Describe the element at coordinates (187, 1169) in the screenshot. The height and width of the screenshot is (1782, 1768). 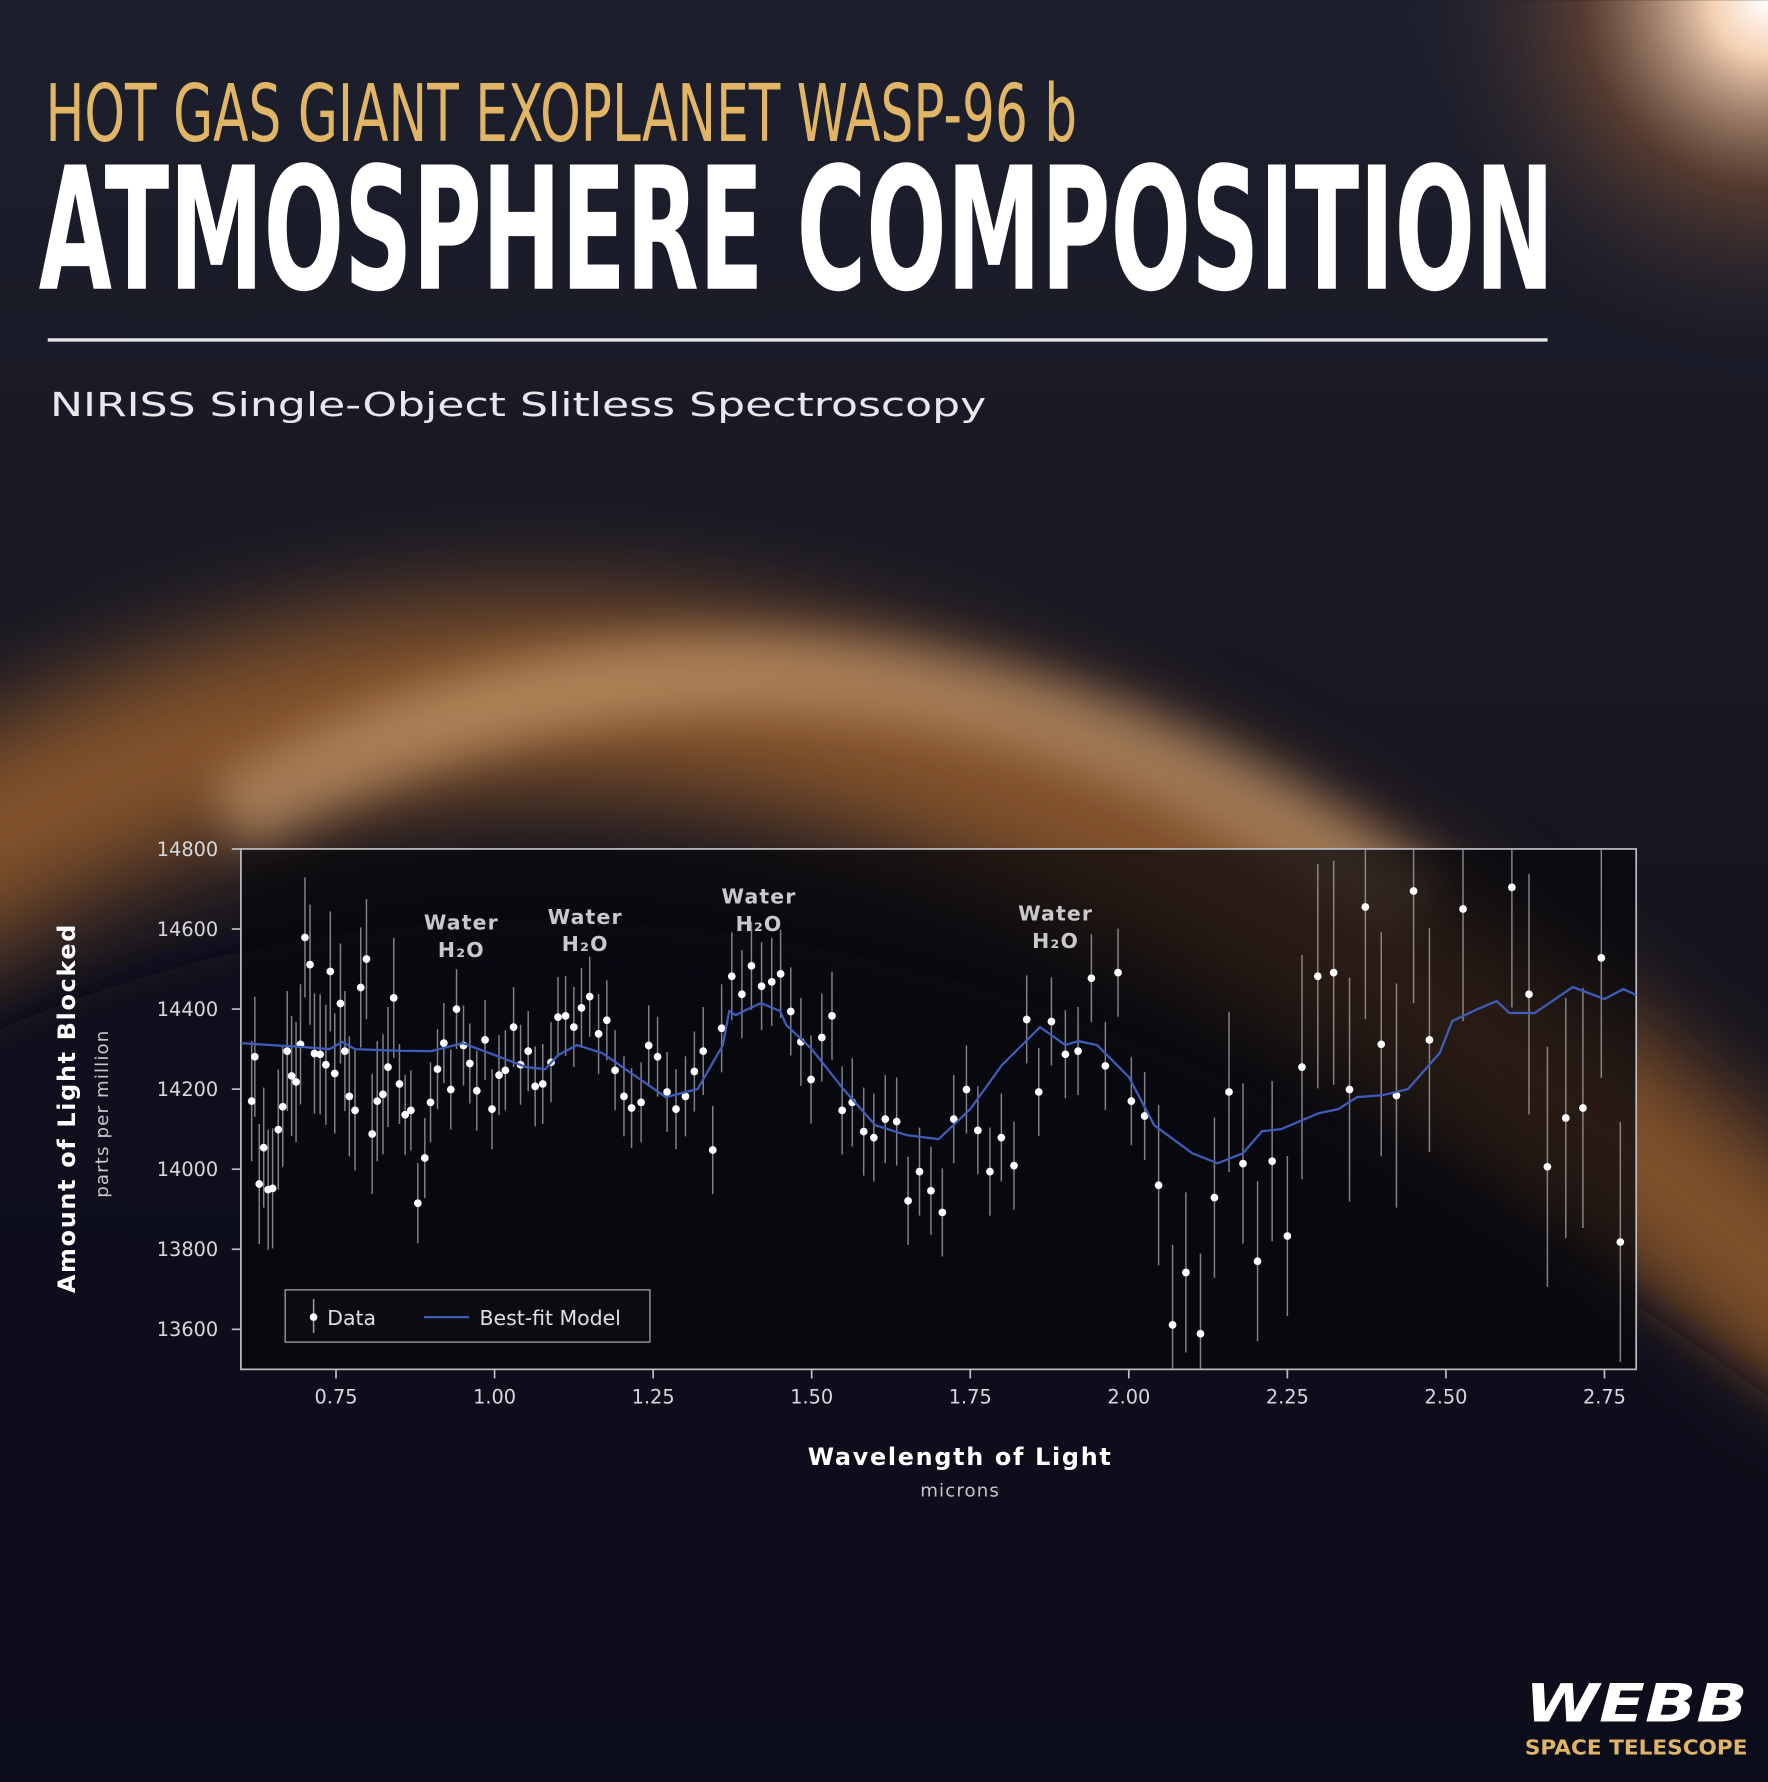
I see `y-tick-label: 14000` at that location.